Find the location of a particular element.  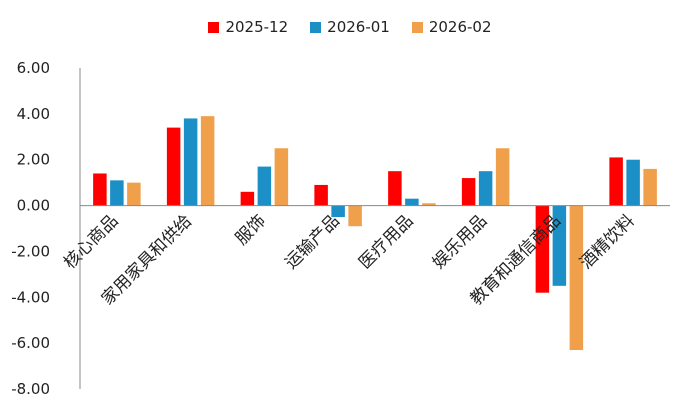

y-tick-label: 4.00 is located at coordinates (33, 114).